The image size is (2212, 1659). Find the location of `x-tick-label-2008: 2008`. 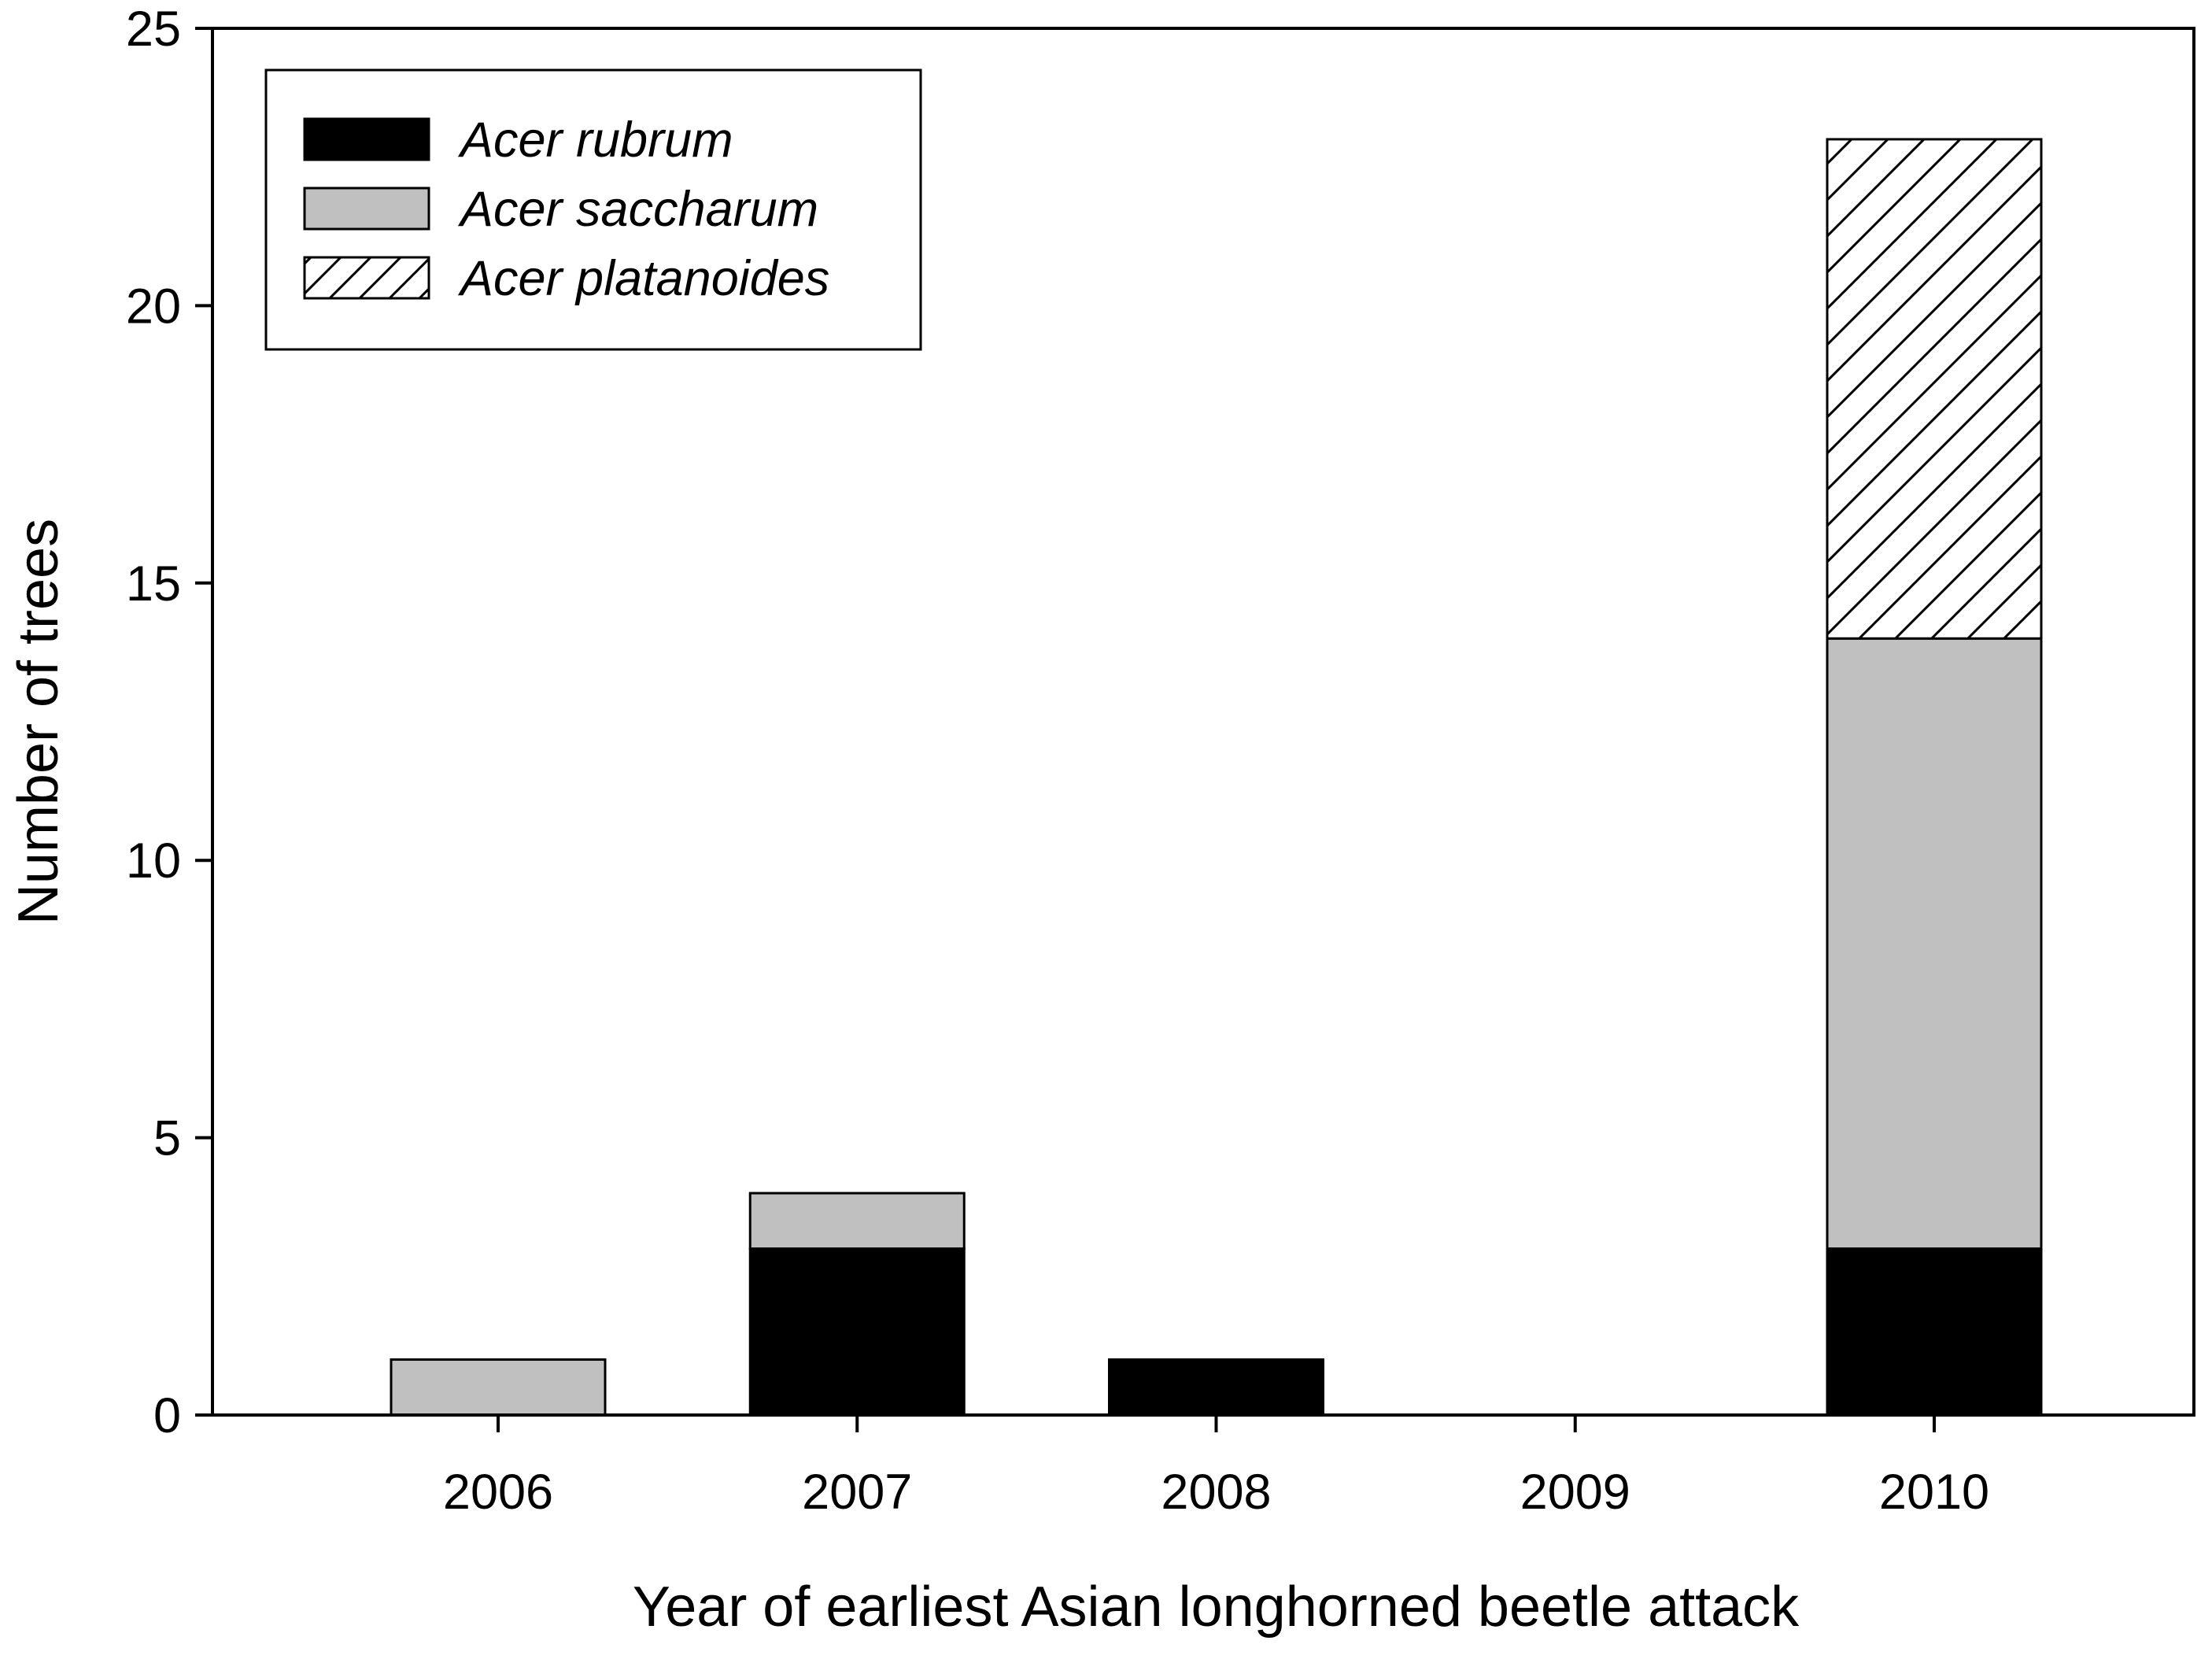

x-tick-label-2008: 2008 is located at coordinates (1216, 1492).